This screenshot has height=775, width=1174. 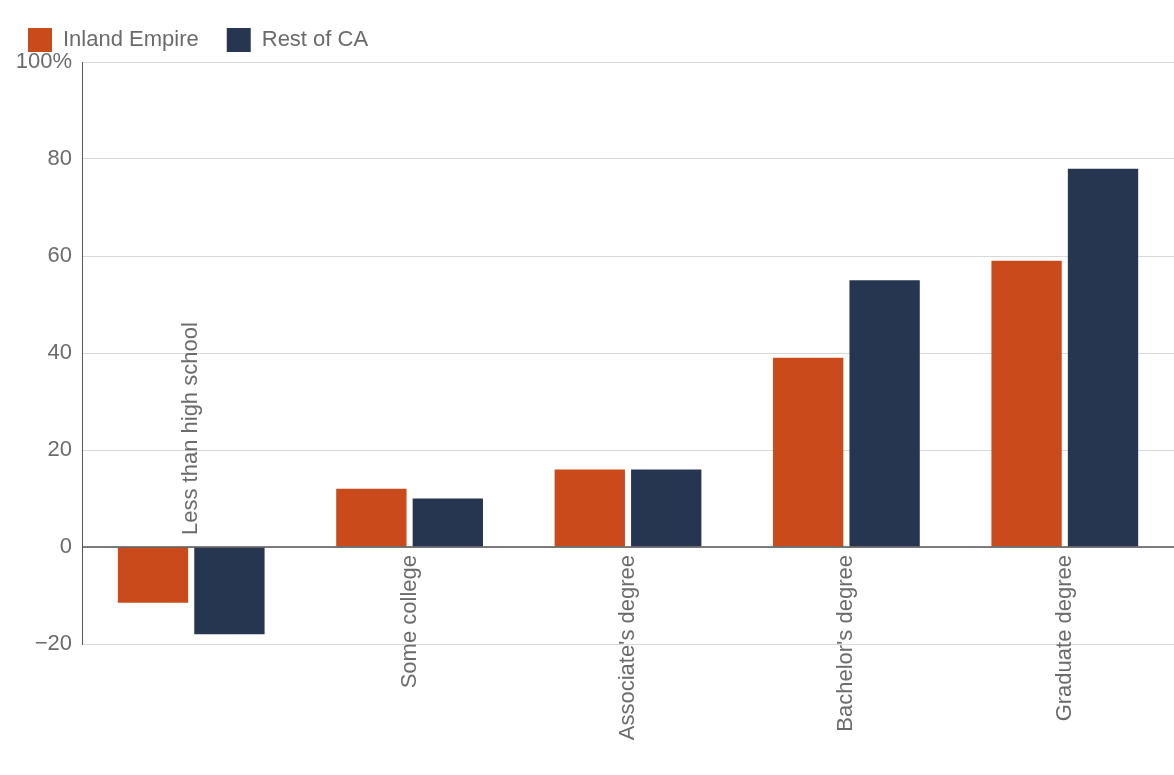 What do you see at coordinates (1063, 638) in the screenshot?
I see `x-tick-label: Graduate degree` at bounding box center [1063, 638].